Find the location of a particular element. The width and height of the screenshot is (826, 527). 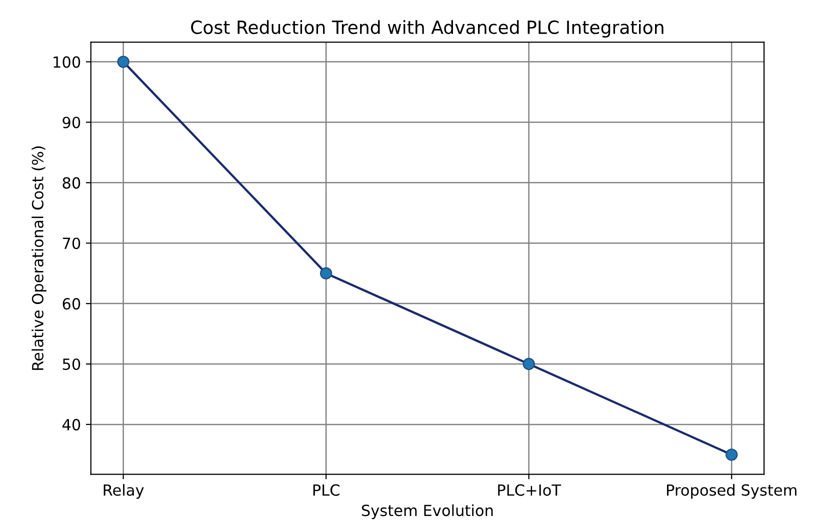

y-tick-label: 40 is located at coordinates (71, 424).